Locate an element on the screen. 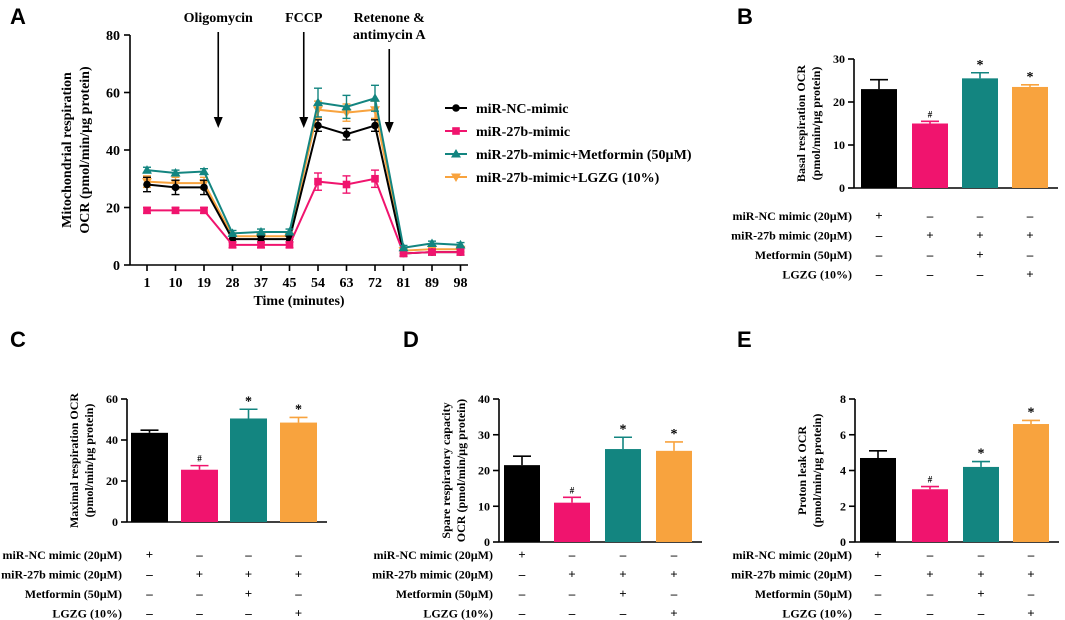 The width and height of the screenshot is (1065, 620). y-axis-label-line: Basal respiration OCR is located at coordinates (801, 123).